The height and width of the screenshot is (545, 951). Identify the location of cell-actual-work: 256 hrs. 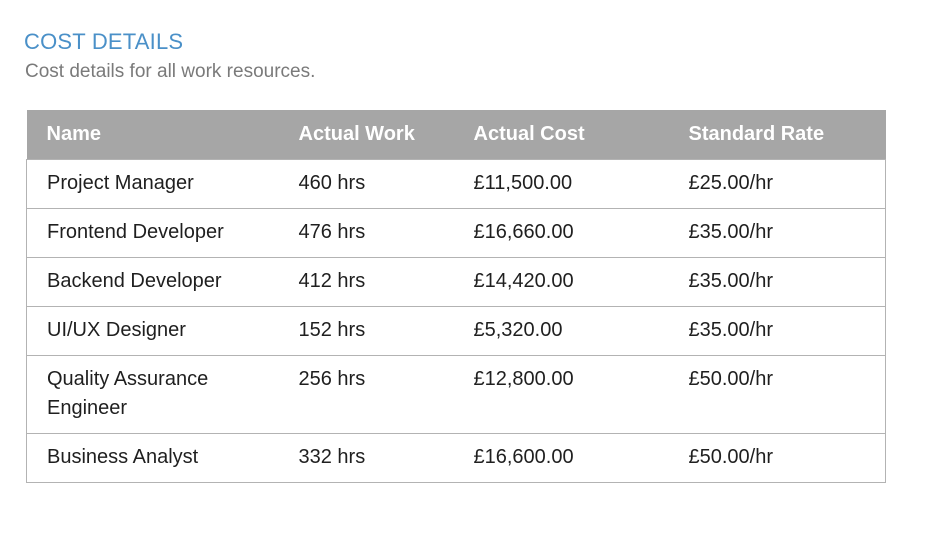
(366, 394).